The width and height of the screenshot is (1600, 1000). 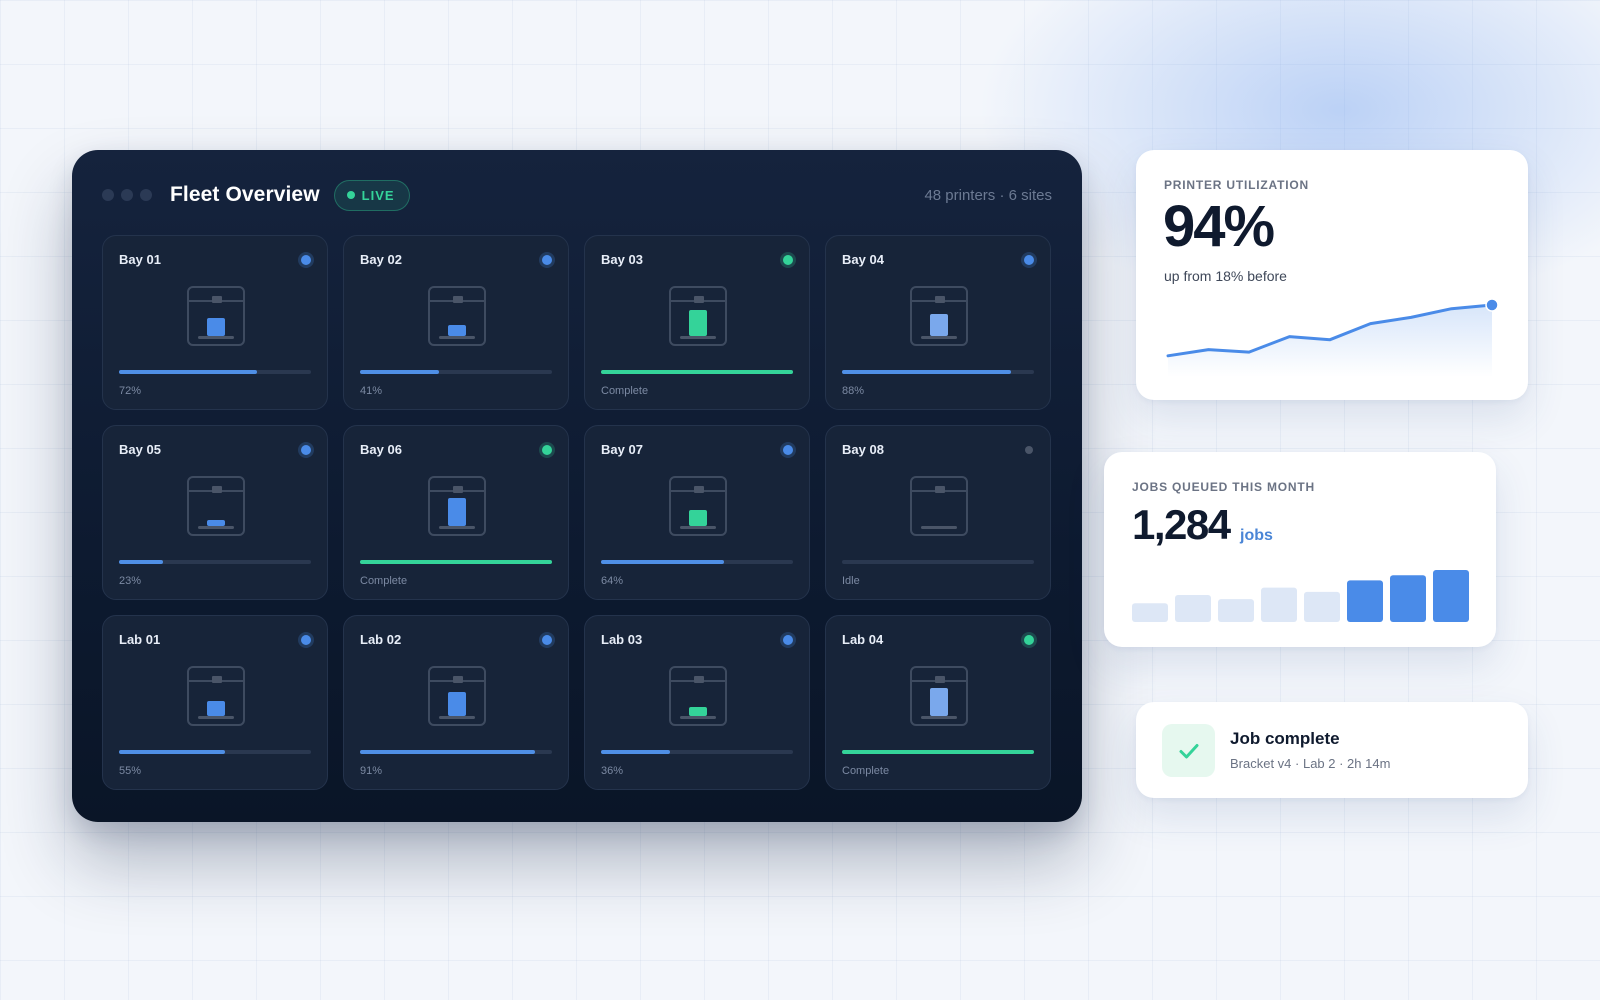 I want to click on checkmark-icon, so click(x=1188, y=750).